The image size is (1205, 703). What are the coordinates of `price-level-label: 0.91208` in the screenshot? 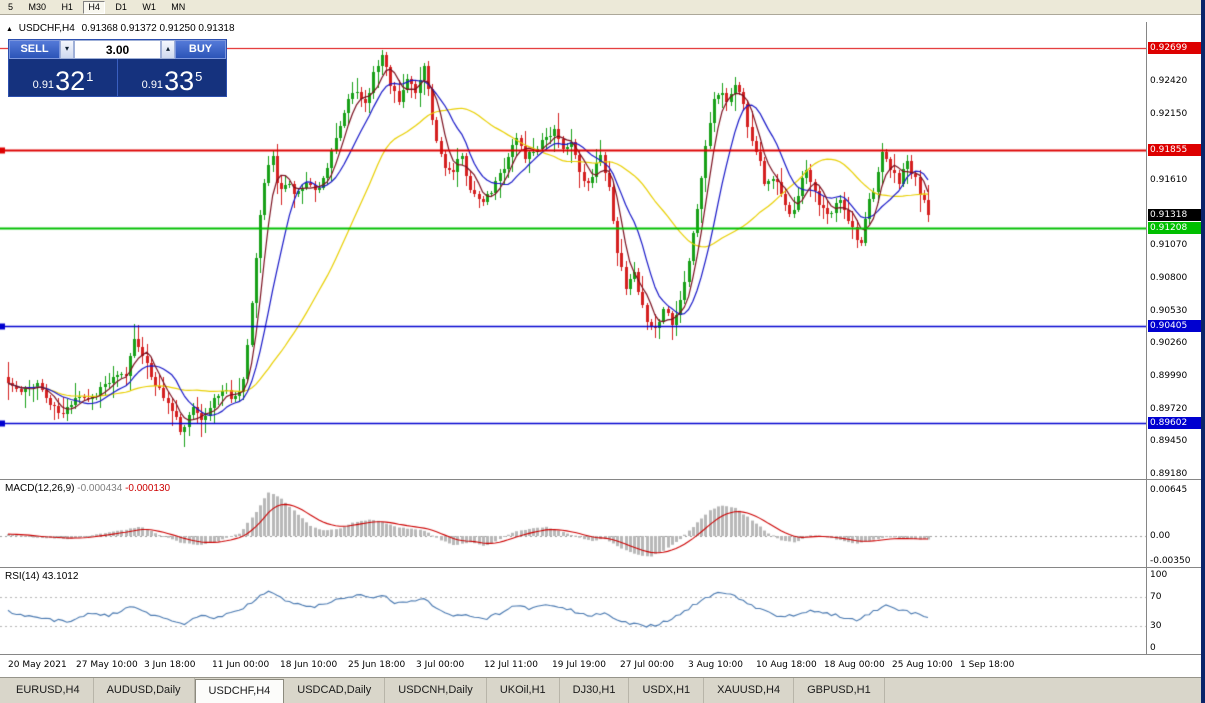 It's located at (1175, 228).